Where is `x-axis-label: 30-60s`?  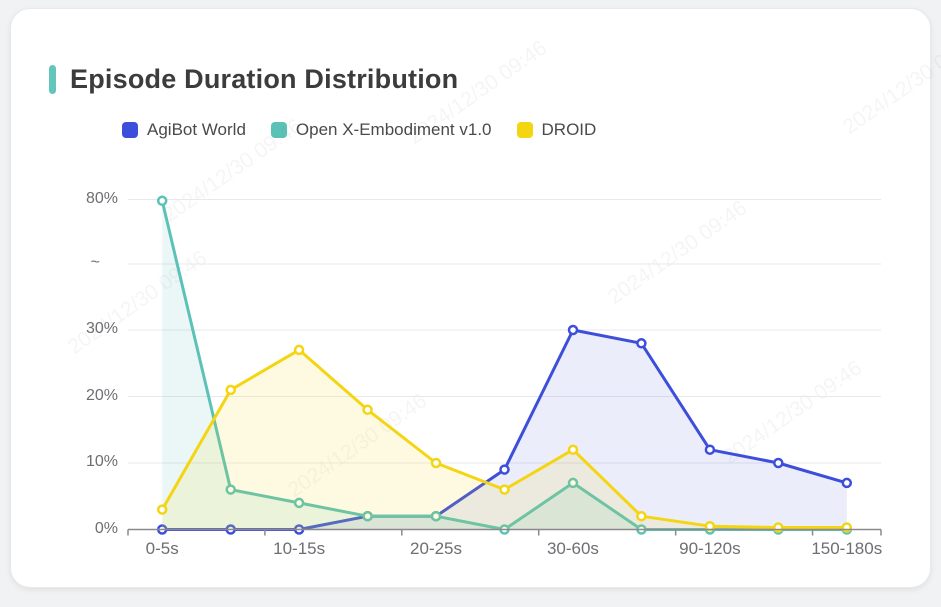
x-axis-label: 30-60s is located at coordinates (572, 548).